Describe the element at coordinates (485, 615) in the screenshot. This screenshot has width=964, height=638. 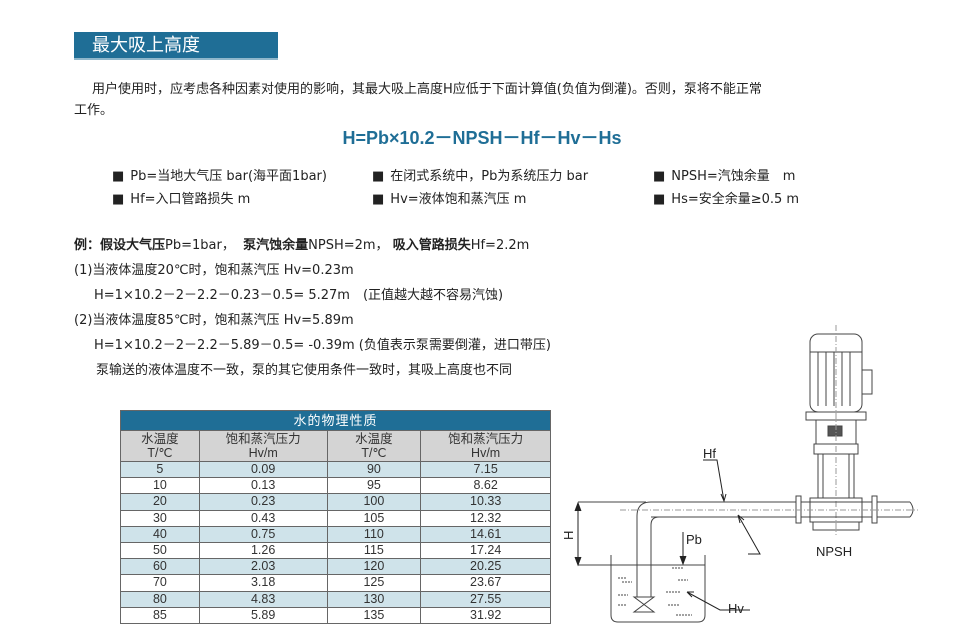
I see `table-cell: 31.92` at that location.